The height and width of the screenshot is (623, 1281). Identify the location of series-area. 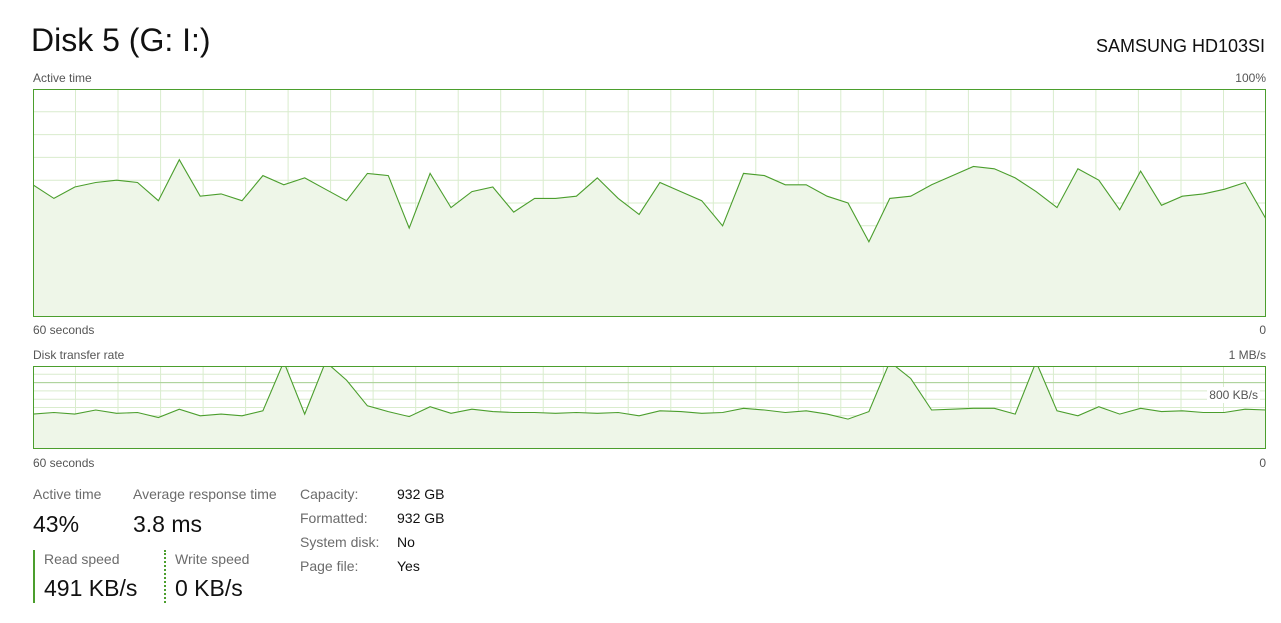
(649, 407).